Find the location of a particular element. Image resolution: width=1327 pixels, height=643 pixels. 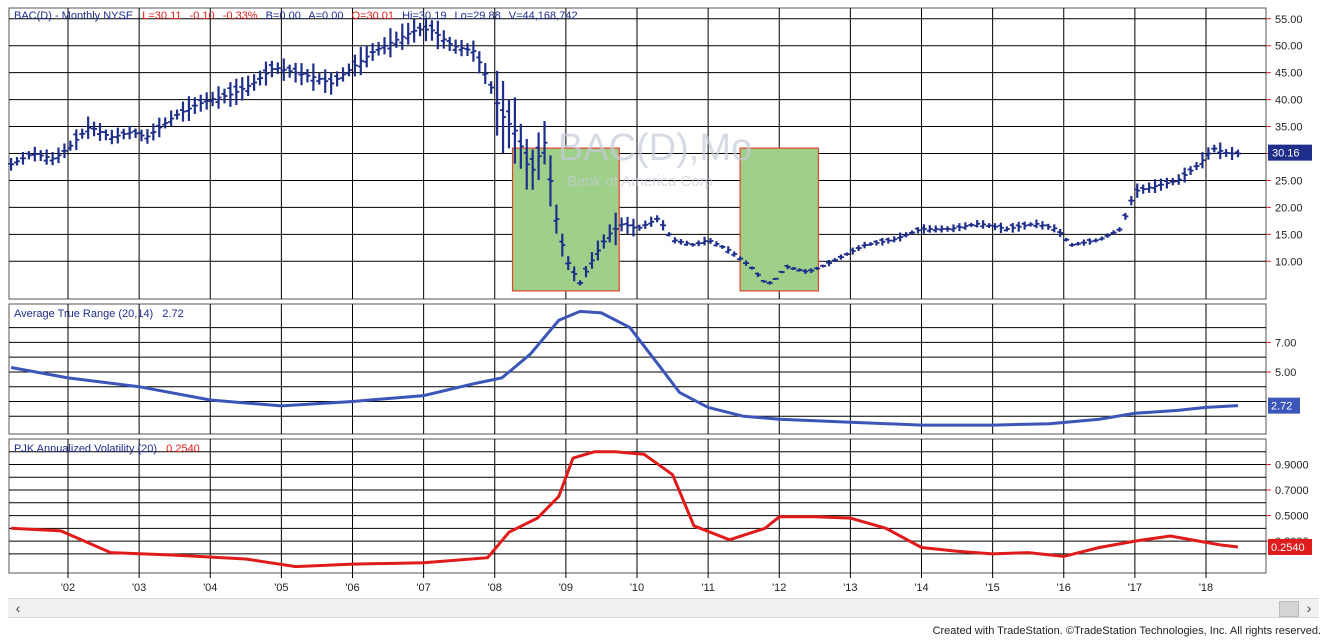

price-tick-label: 45.00 is located at coordinates (1289, 74).